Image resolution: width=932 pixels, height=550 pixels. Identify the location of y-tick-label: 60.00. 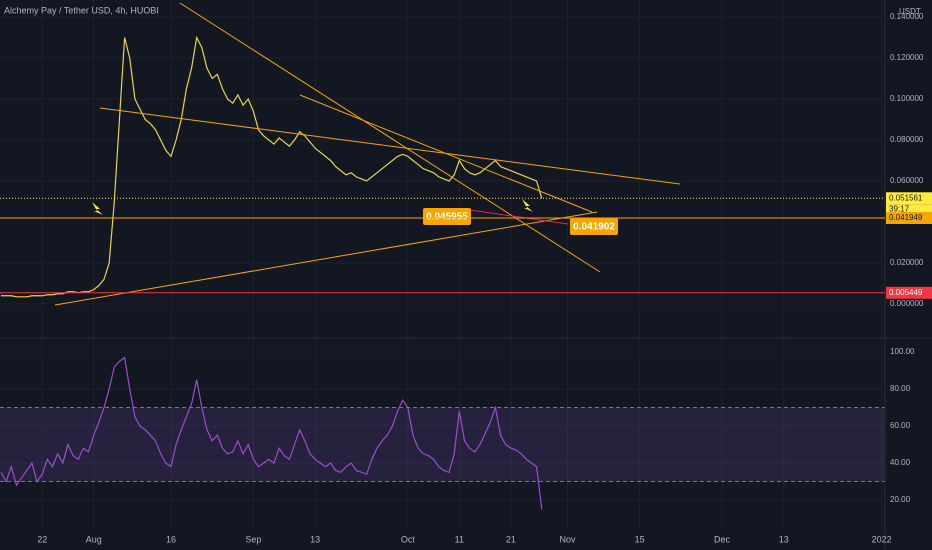
(900, 425).